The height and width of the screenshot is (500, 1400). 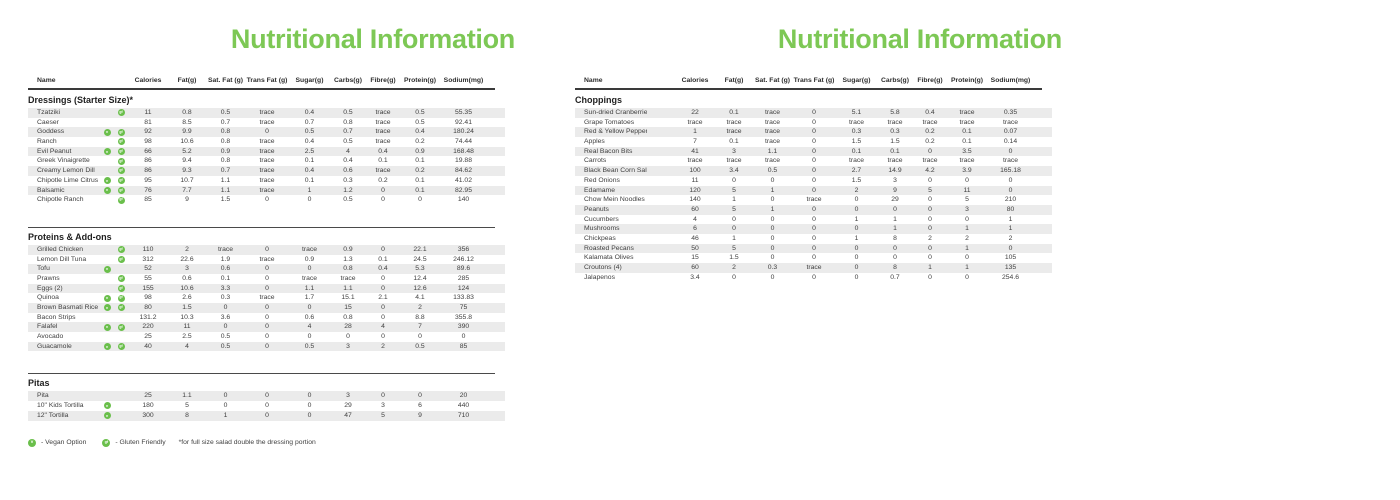 I want to click on item-name-cell: Chipotle Ranch gf, so click(x=78, y=200).